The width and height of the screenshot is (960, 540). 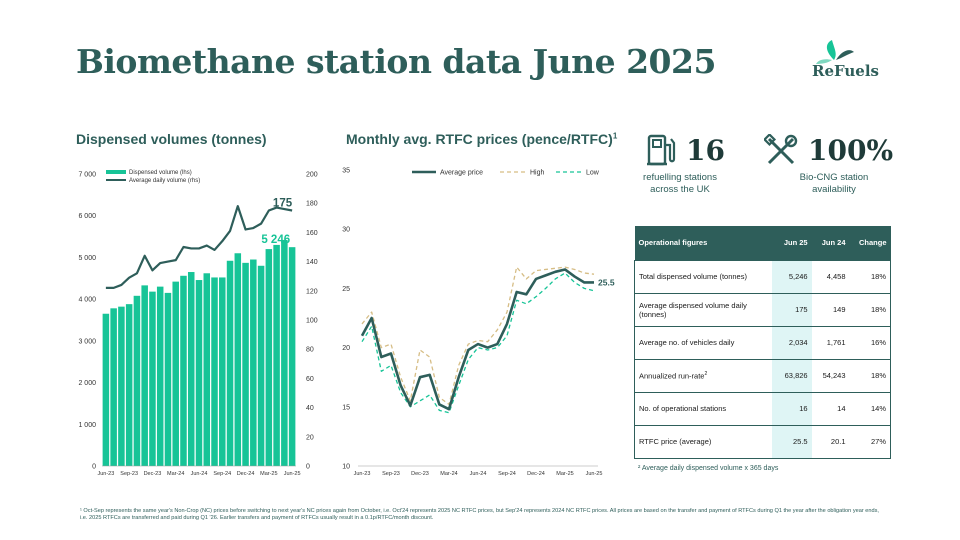 I want to click on average-price-line, so click(x=477, y=339).